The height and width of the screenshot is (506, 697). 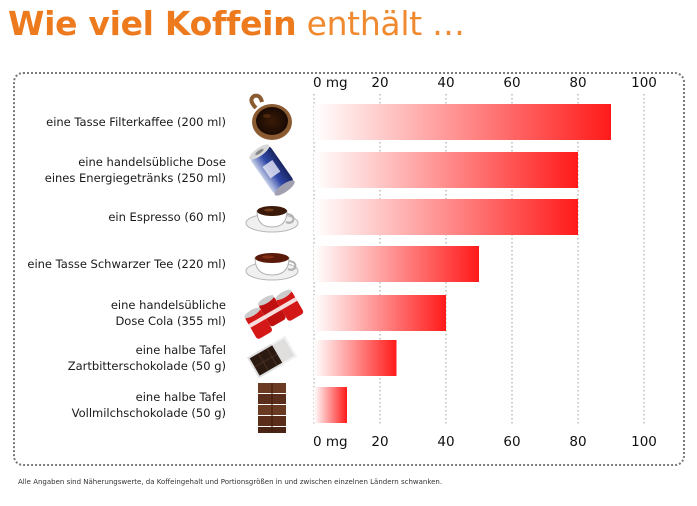 I want to click on title-bold: Wie viel Koffein, so click(x=152, y=23).